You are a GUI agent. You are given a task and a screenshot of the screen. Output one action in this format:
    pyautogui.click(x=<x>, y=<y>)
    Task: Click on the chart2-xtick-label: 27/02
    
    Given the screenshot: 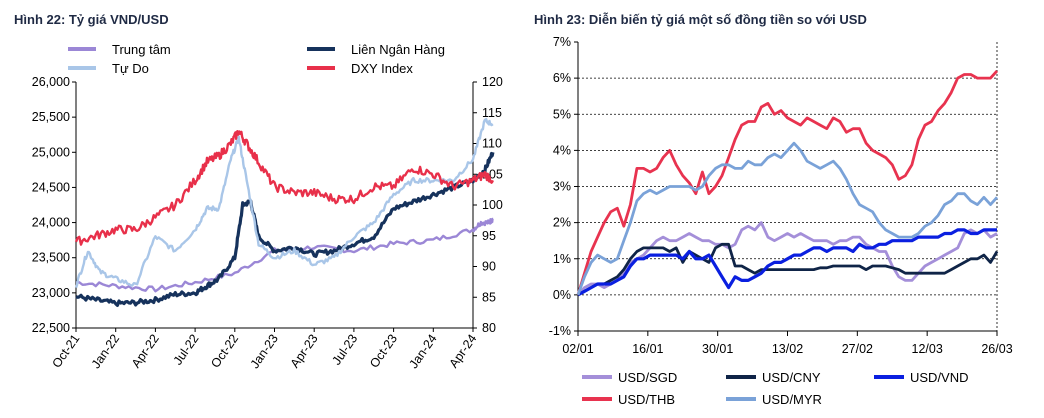 What is the action you would take?
    pyautogui.click(x=857, y=349)
    